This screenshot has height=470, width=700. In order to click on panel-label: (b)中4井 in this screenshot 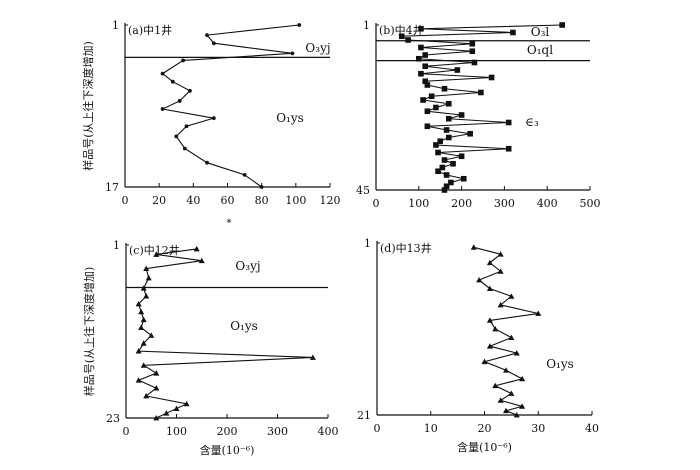, I will do `click(401, 30)`.